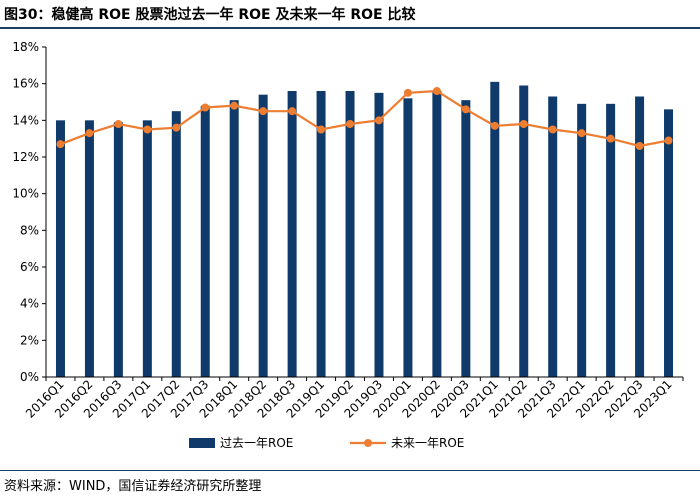  Describe the element at coordinates (25, 47) in the screenshot. I see `y-tick-label: 18%` at that location.